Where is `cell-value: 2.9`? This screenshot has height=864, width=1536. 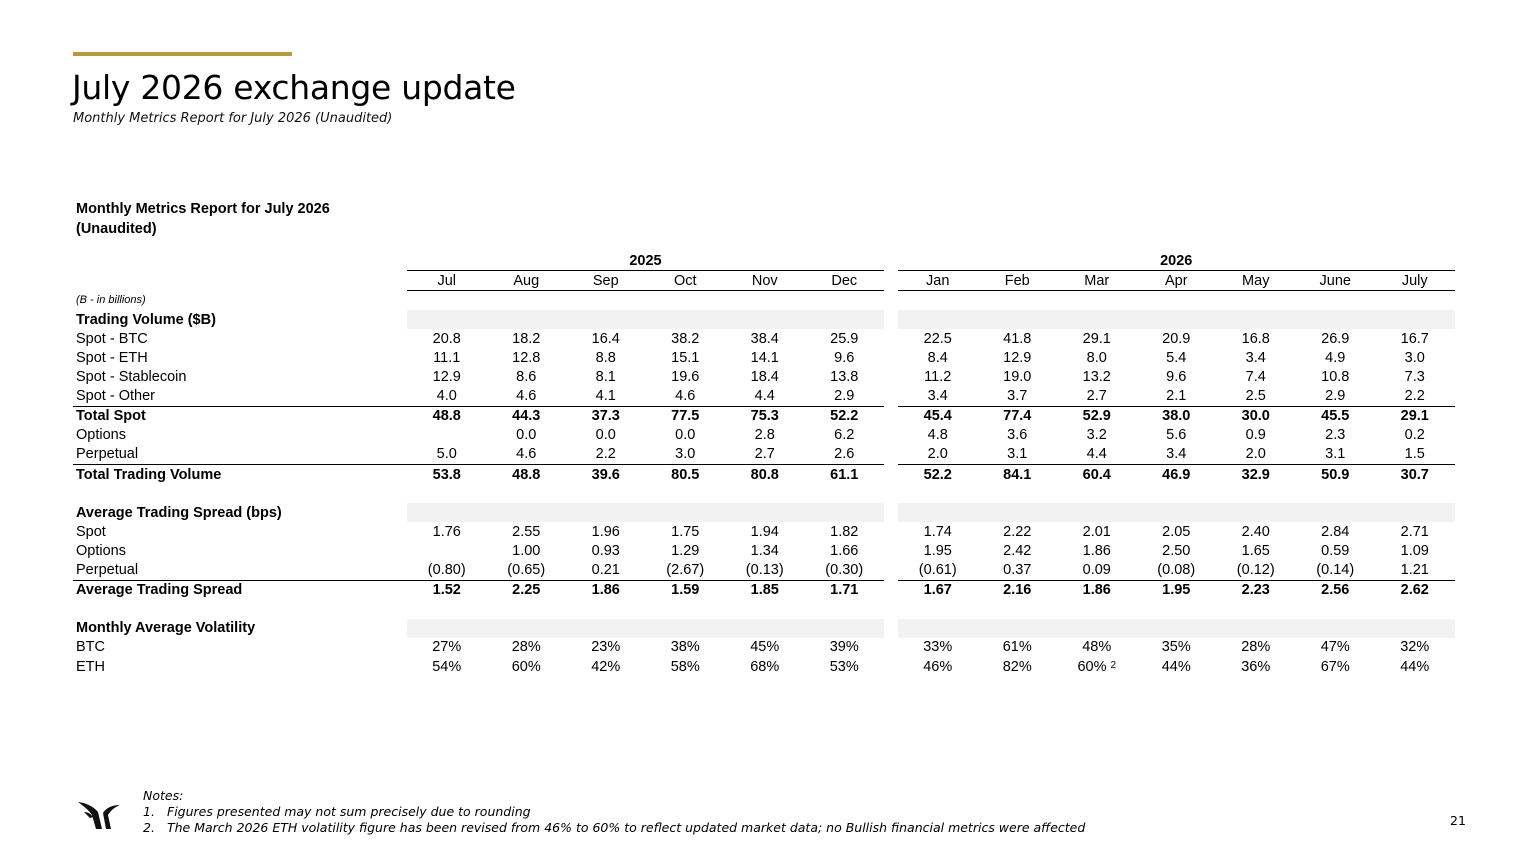 cell-value: 2.9 is located at coordinates (844, 396).